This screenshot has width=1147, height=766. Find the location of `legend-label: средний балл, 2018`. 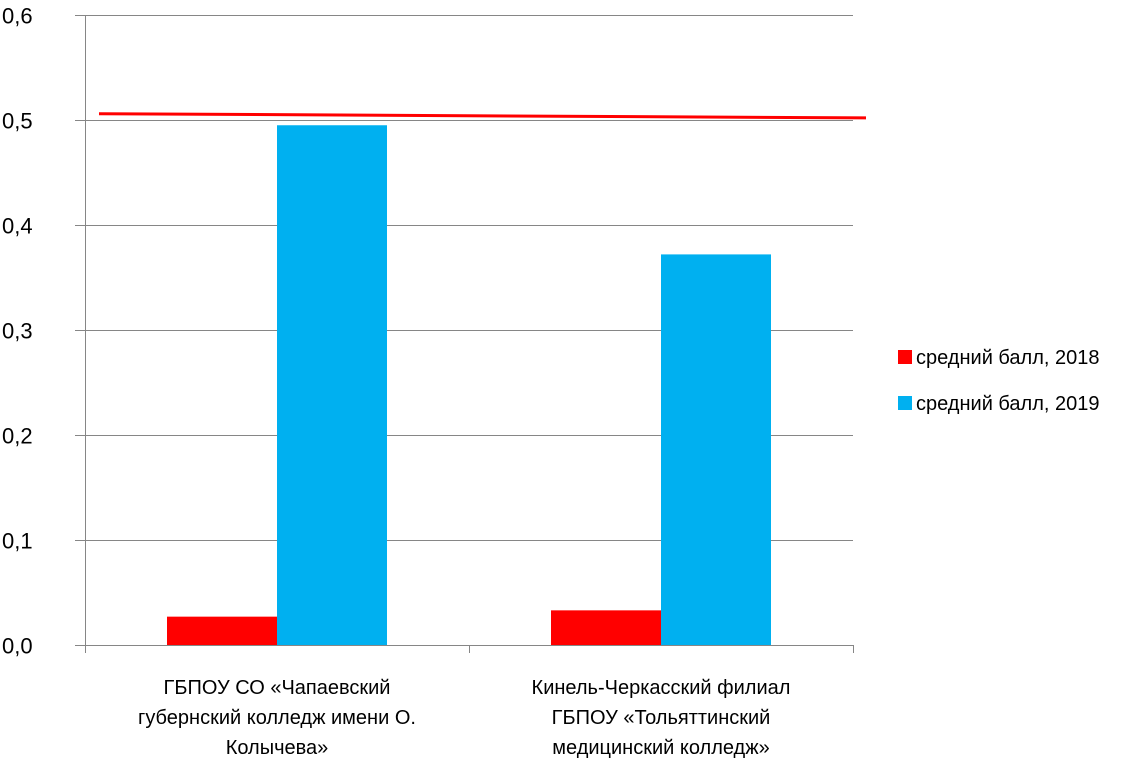

legend-label: средний балл, 2018 is located at coordinates (1008, 358).